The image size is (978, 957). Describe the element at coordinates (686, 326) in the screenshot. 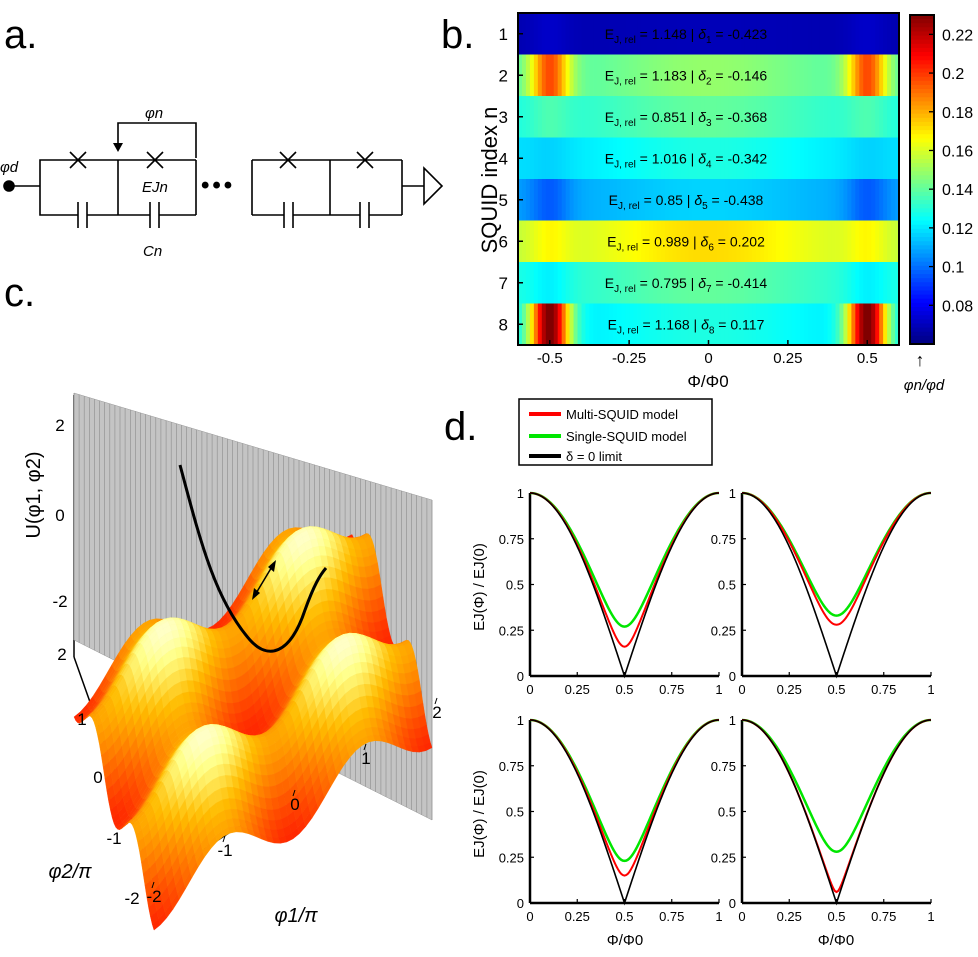

I see `annotation-row-8: EJ, rel = 1.168 | δ8 = 0.117` at that location.